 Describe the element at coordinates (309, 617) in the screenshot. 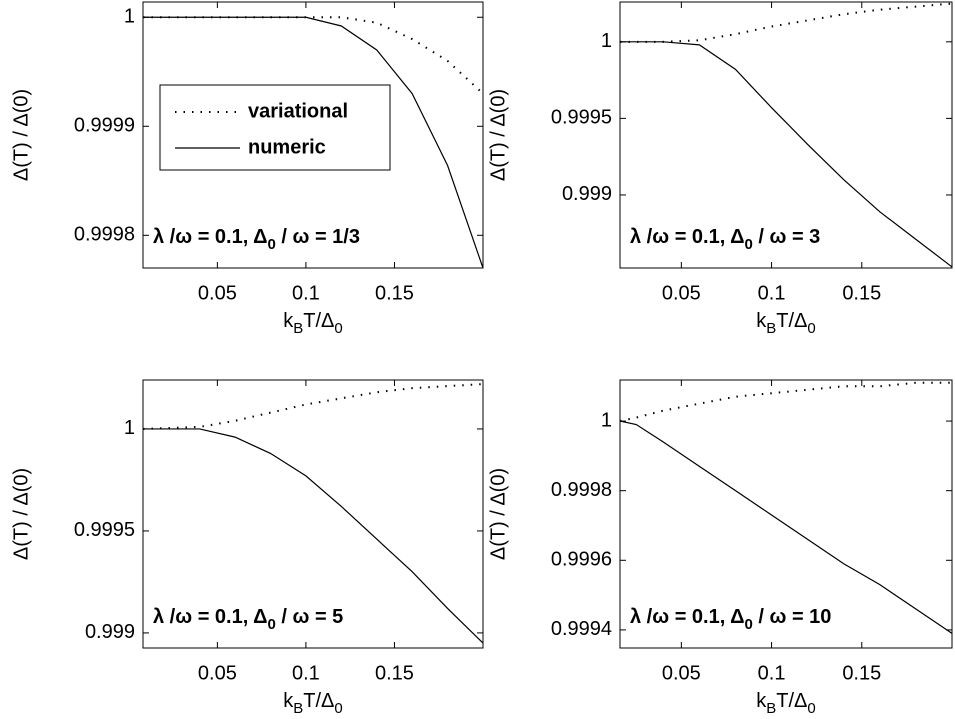

I see `annotation-part: / ω = 5` at that location.